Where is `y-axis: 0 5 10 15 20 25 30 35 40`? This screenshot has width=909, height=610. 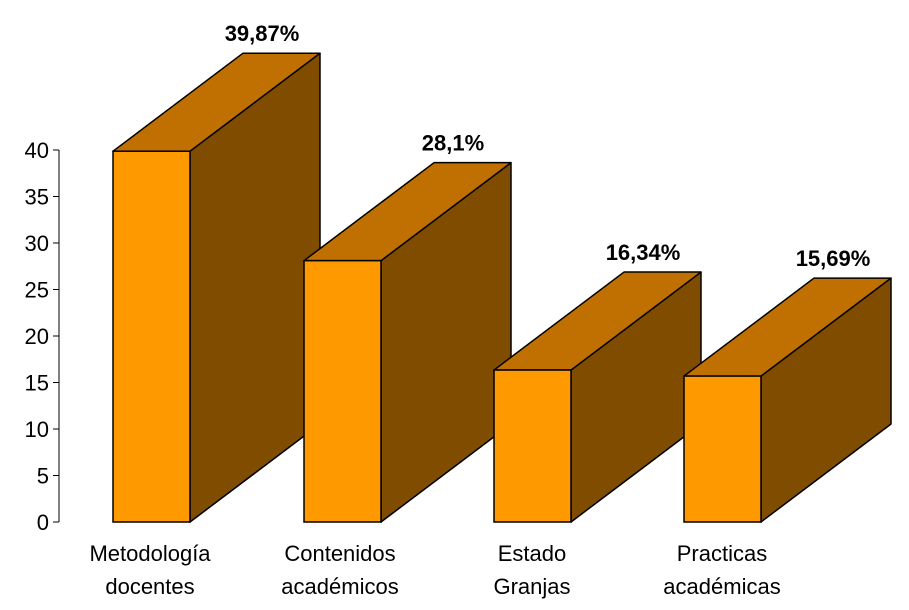
y-axis: 0 5 10 15 20 25 30 35 40 is located at coordinates (42, 336).